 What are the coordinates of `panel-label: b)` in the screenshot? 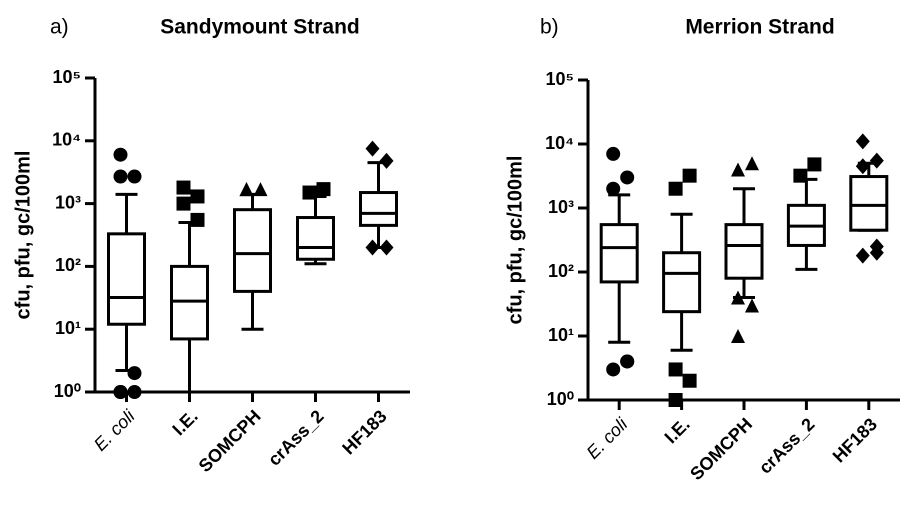 It's located at (549, 27).